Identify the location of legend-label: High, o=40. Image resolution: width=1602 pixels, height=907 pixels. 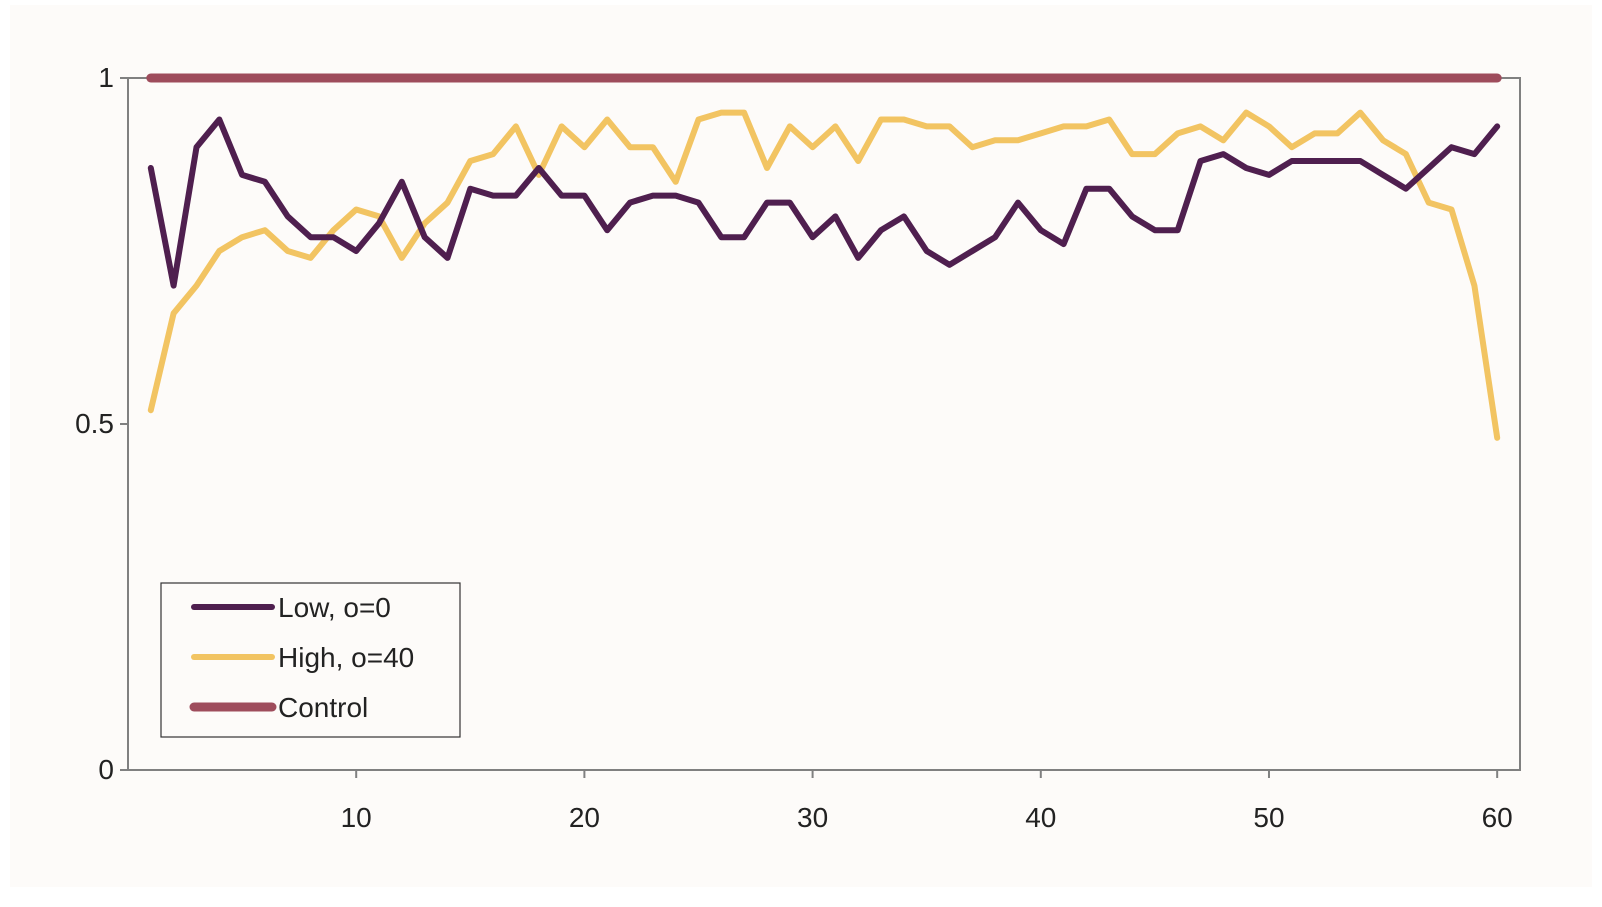
(346, 657).